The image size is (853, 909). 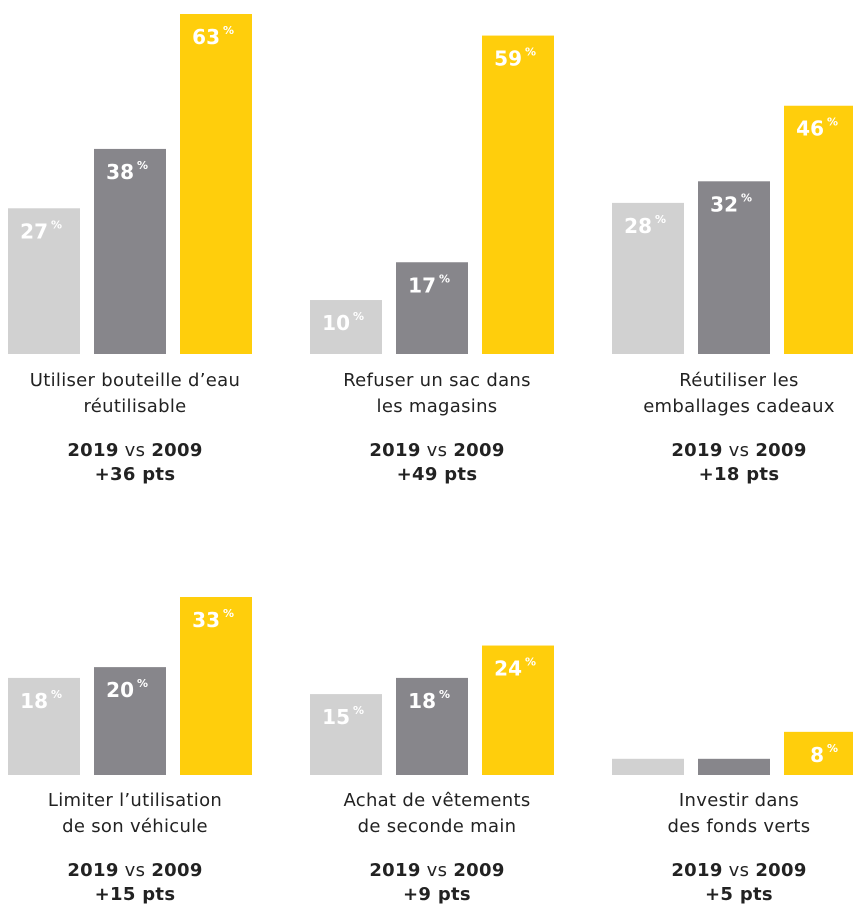 What do you see at coordinates (739, 800) in the screenshot?
I see `caption-line: Investir dans` at bounding box center [739, 800].